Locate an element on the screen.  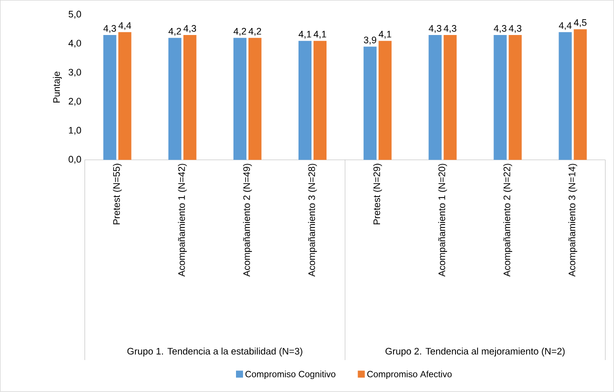
legend-label: Compromiso Cognitivo is located at coordinates (290, 375).